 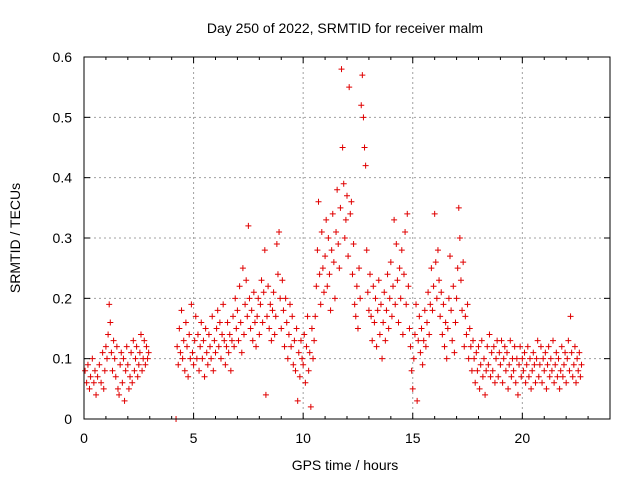 I want to click on x-tick-label: 0, so click(x=84, y=438).